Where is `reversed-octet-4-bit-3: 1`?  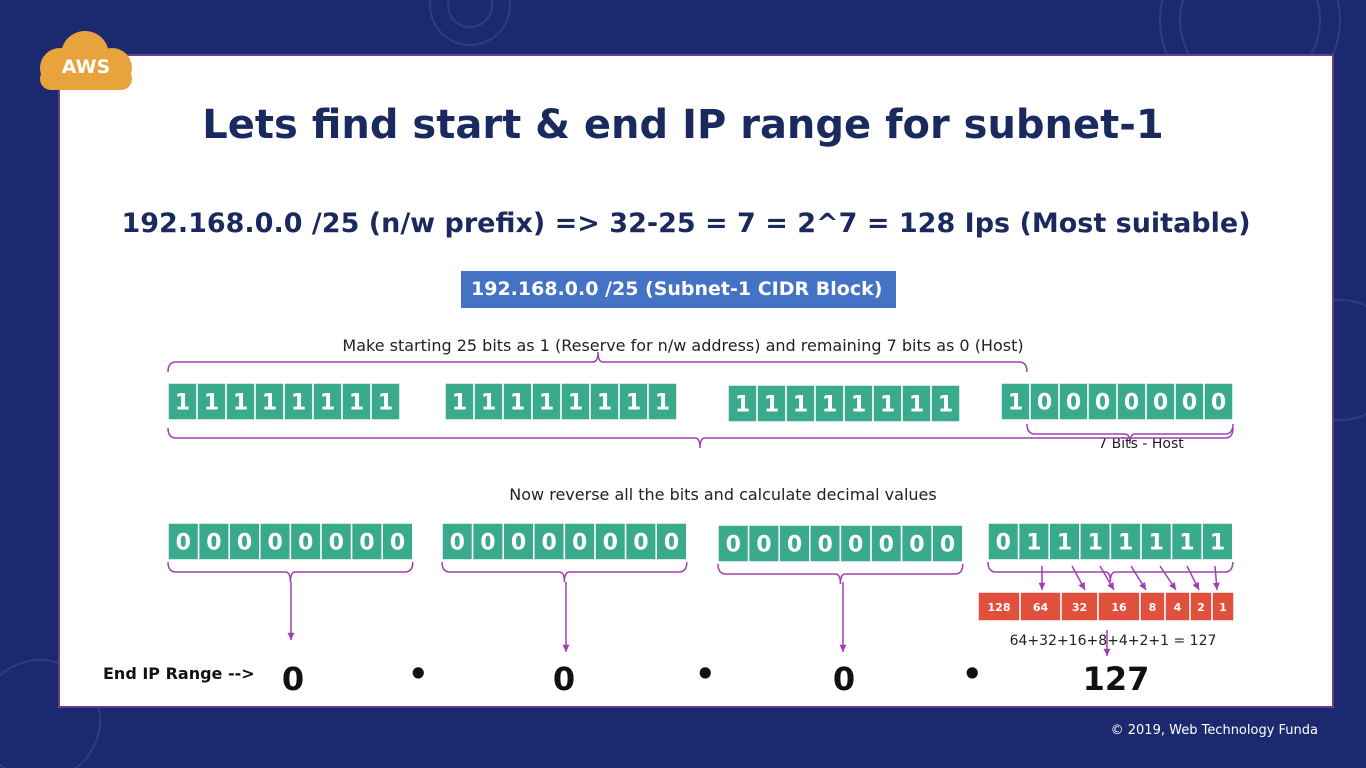 reversed-octet-4-bit-3: 1 is located at coordinates (1064, 543).